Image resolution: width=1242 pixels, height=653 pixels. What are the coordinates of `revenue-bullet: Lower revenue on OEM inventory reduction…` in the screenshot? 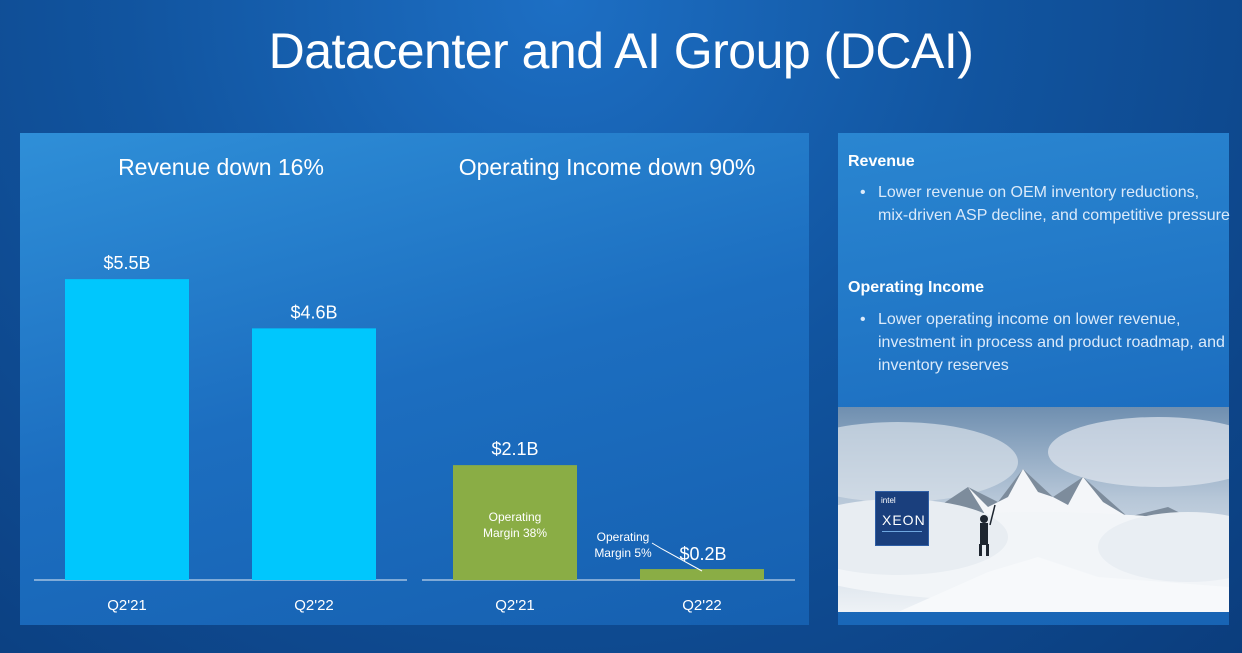 It's located at (1046, 204).